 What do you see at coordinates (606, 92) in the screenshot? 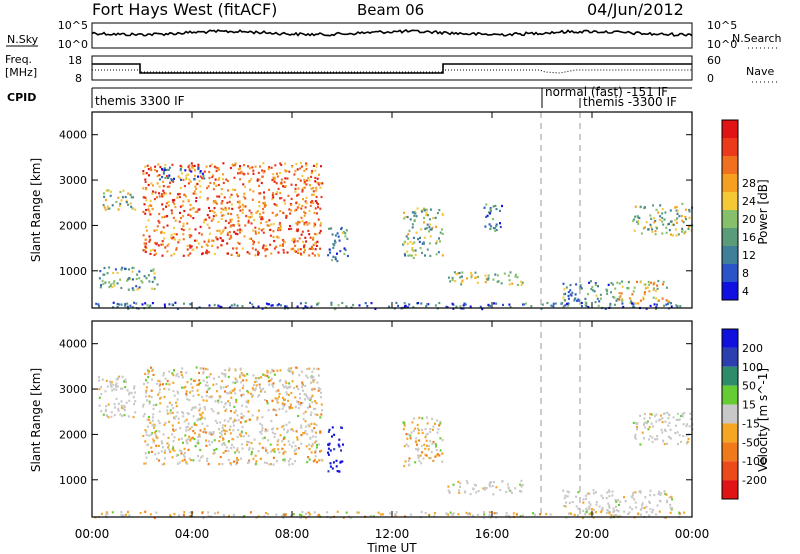
I see `cpid-mode-2: normal (fast) -151 IF` at bounding box center [606, 92].